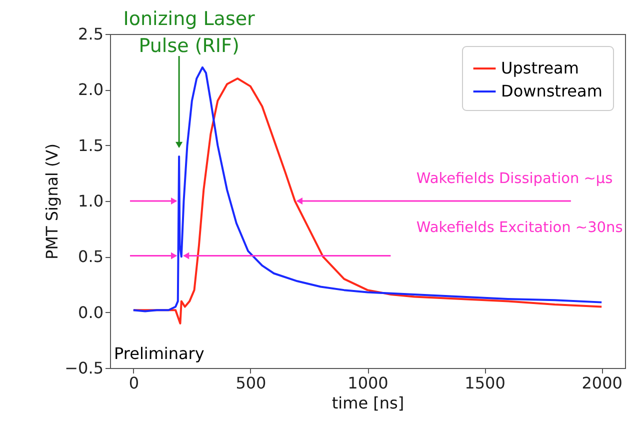  What do you see at coordinates (189, 32) in the screenshot?
I see `annotation: Ionizing Laser Pulse (RIF)` at bounding box center [189, 32].